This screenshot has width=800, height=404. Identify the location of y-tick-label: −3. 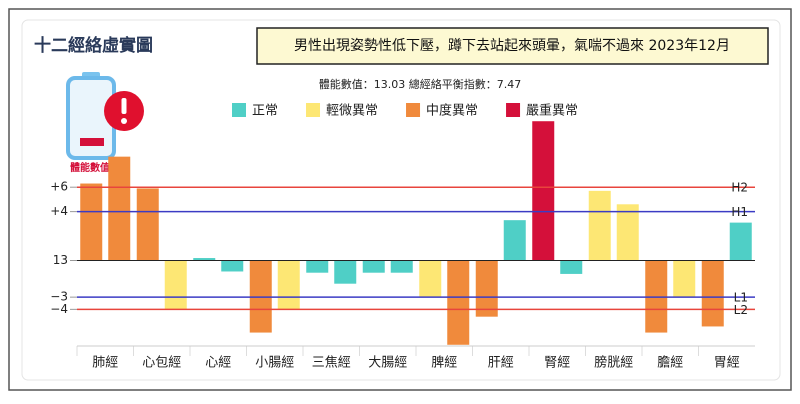
(59, 297).